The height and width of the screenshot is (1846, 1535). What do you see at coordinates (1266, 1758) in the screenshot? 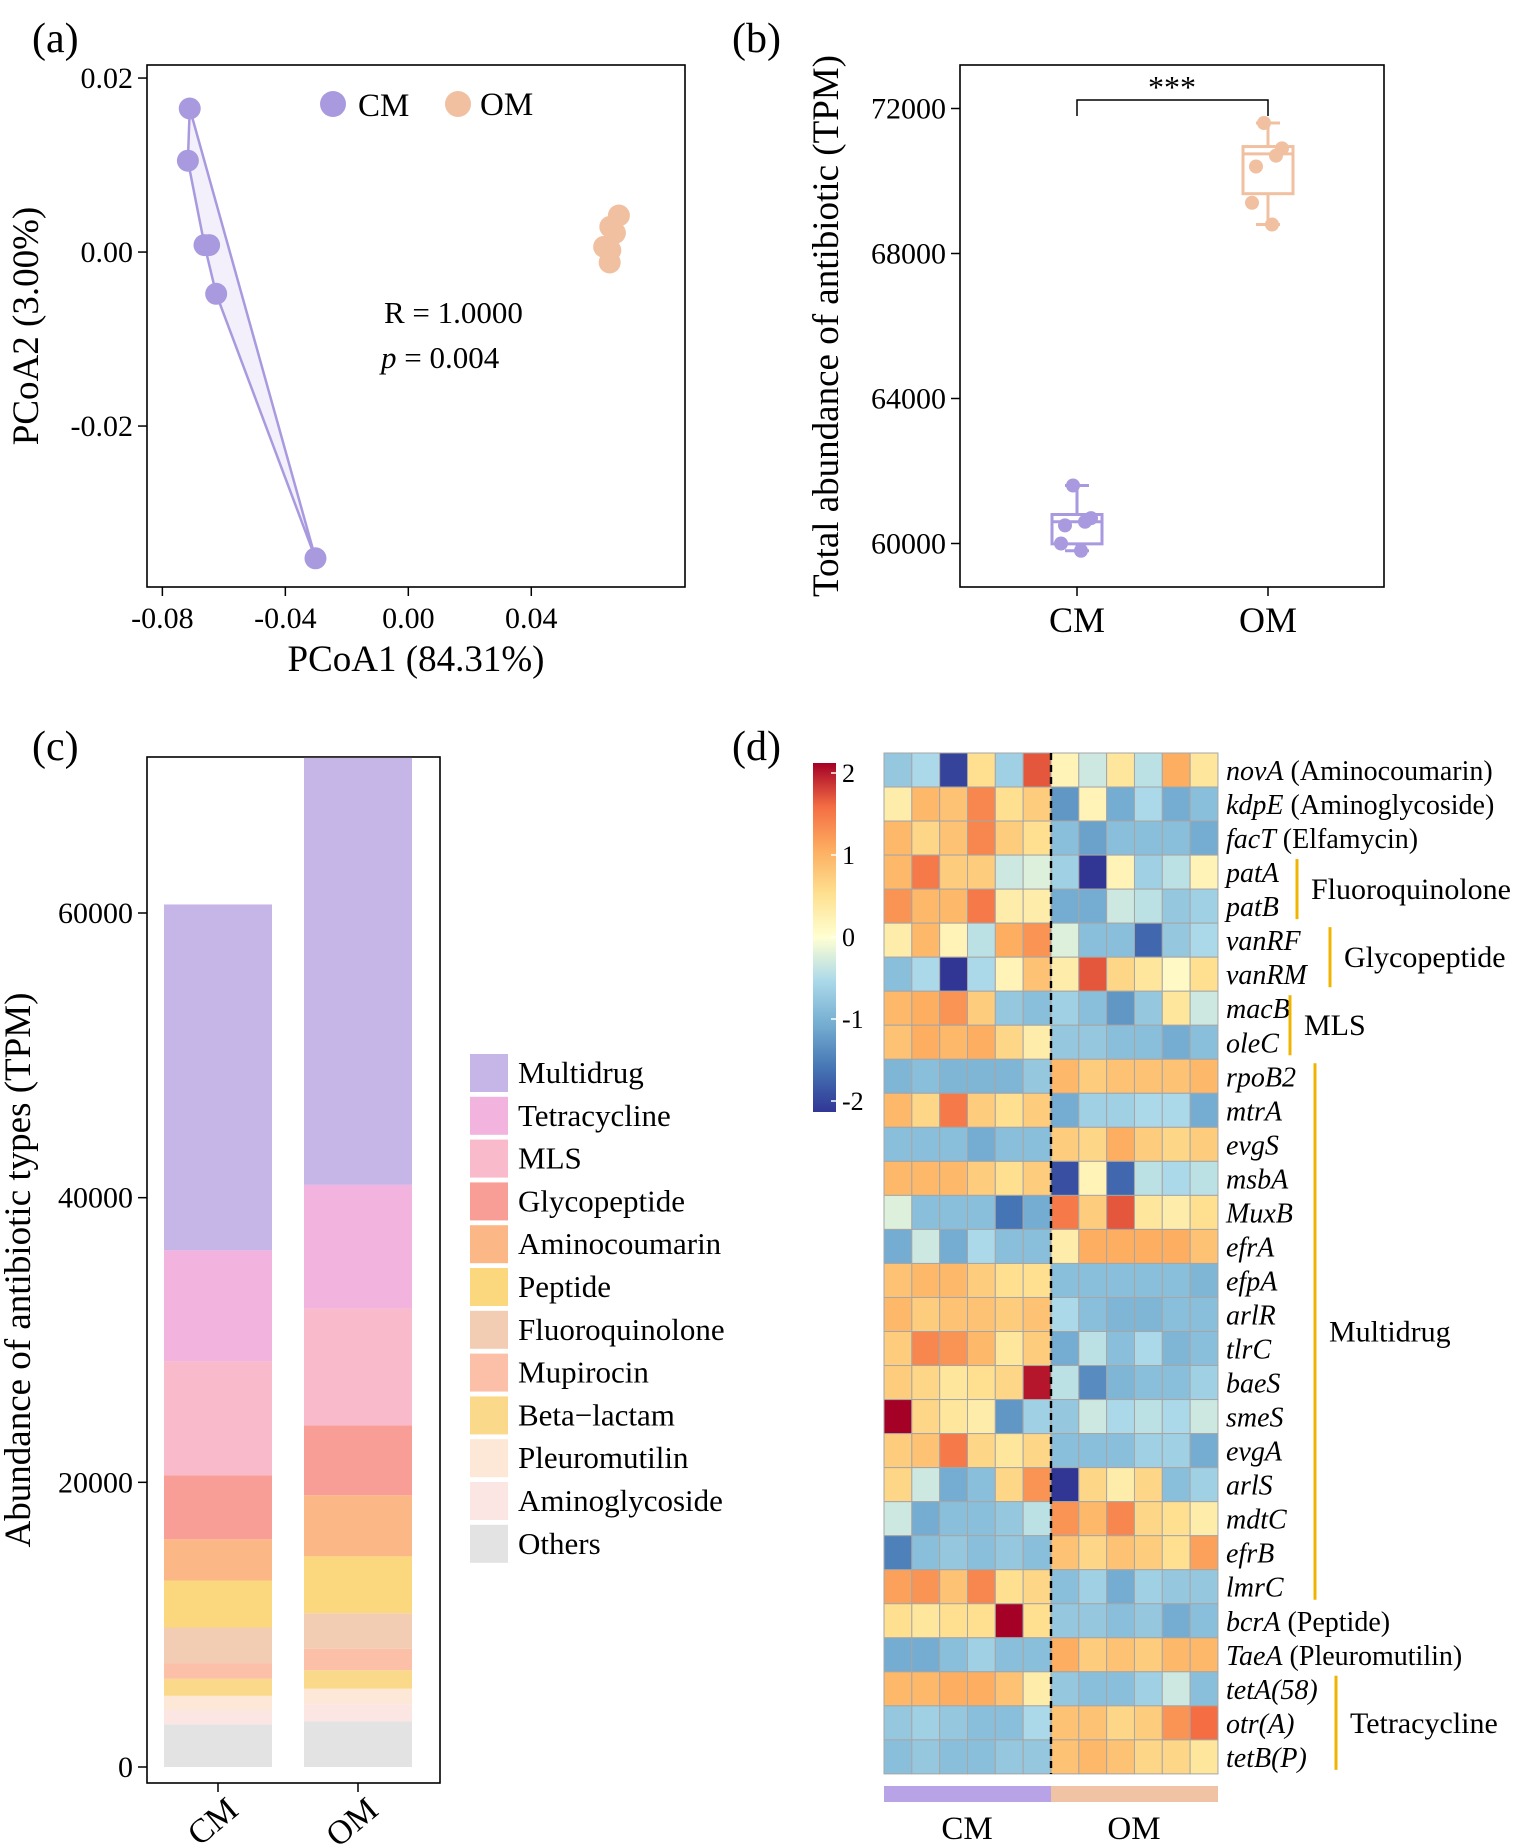
I see `gene-name: tetB(P)` at bounding box center [1266, 1758].